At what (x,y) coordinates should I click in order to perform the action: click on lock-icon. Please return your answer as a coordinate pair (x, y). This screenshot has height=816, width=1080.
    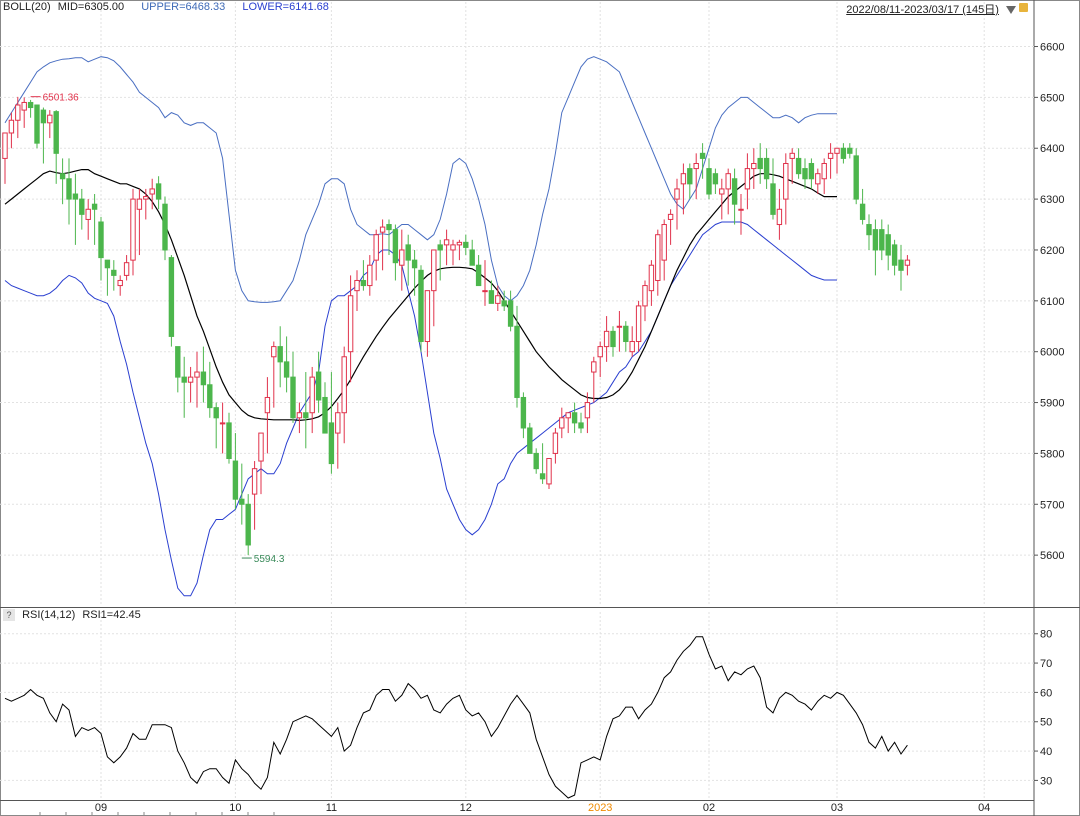
    Looking at the image, I should click on (1023, 7).